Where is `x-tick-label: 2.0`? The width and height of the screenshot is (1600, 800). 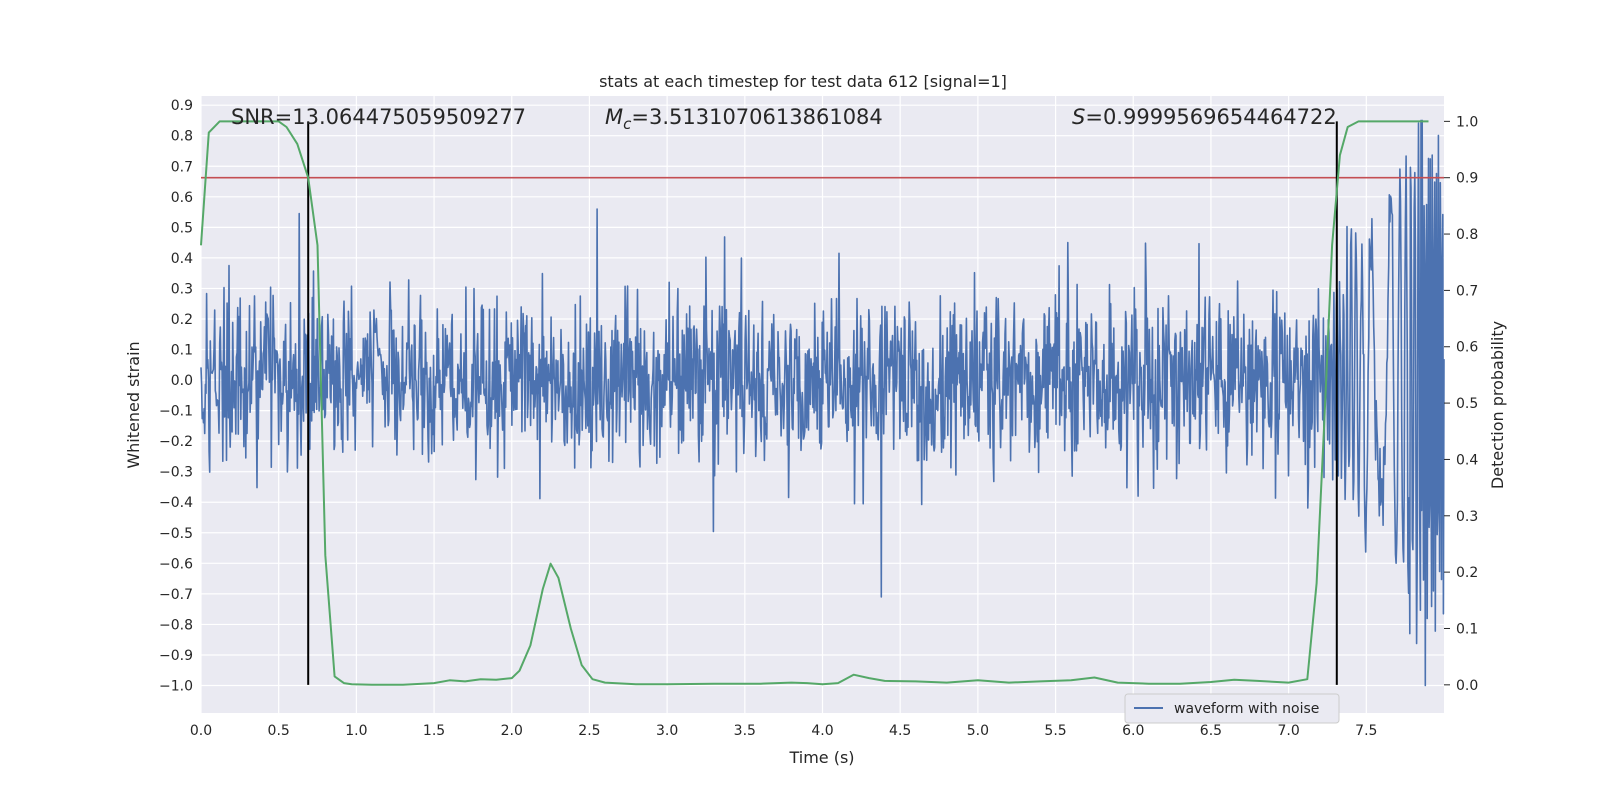
x-tick-label: 2.0 is located at coordinates (512, 731).